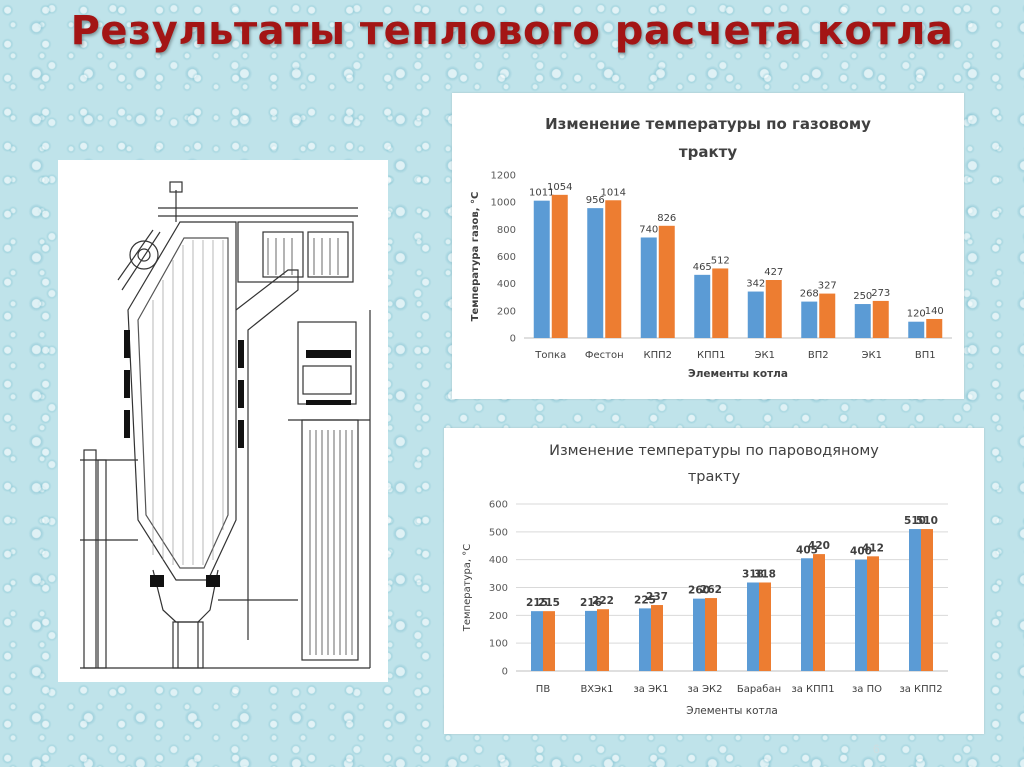 This screenshot has width=1024, height=767. I want to click on data-label: 956, so click(595, 200).